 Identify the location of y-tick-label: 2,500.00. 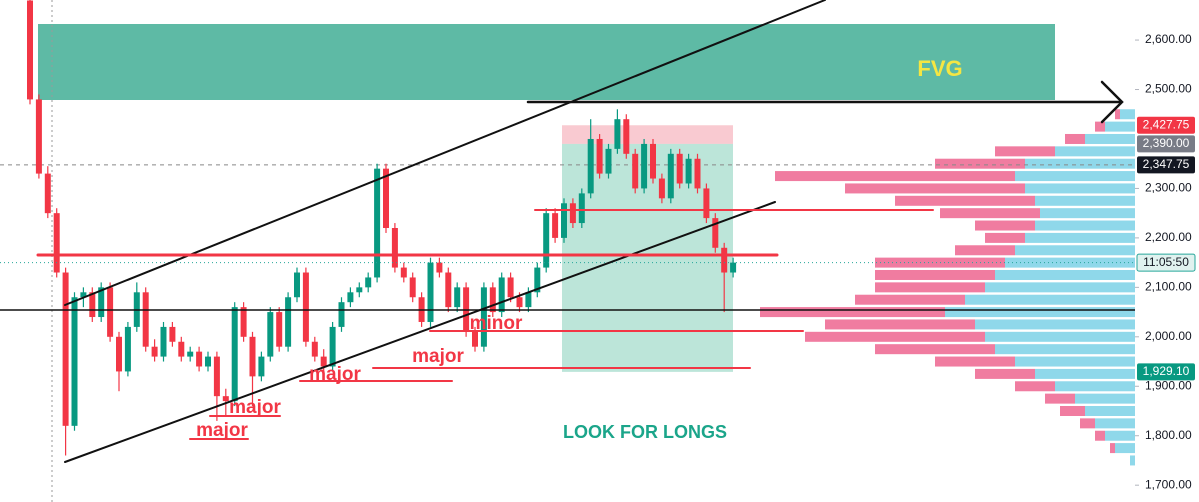
(1168, 89).